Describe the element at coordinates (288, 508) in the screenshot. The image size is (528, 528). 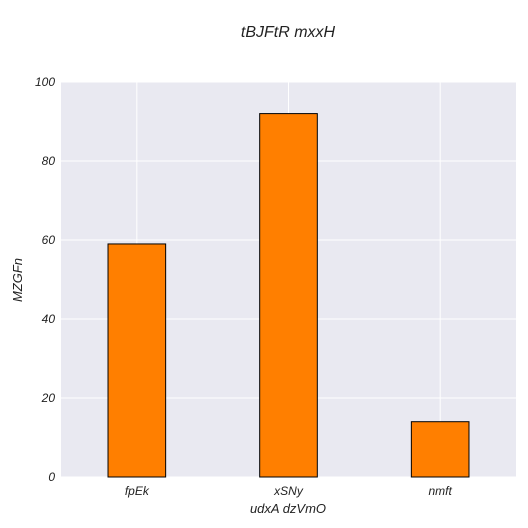
I see `x-axis-label: udxA dzVmO` at that location.